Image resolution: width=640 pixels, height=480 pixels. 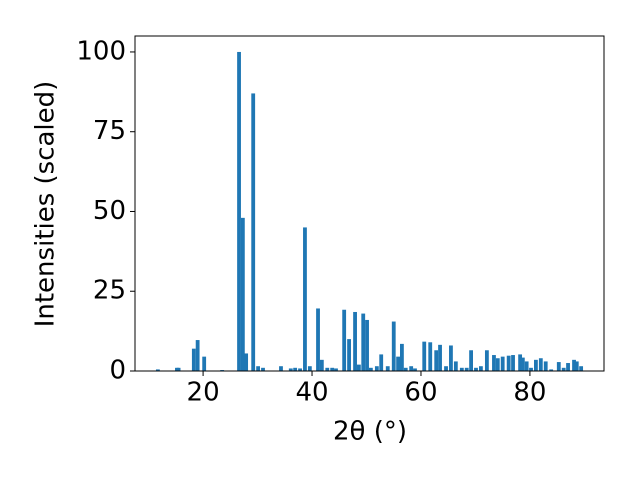 I want to click on x-tick-label: 80, so click(x=529, y=393).